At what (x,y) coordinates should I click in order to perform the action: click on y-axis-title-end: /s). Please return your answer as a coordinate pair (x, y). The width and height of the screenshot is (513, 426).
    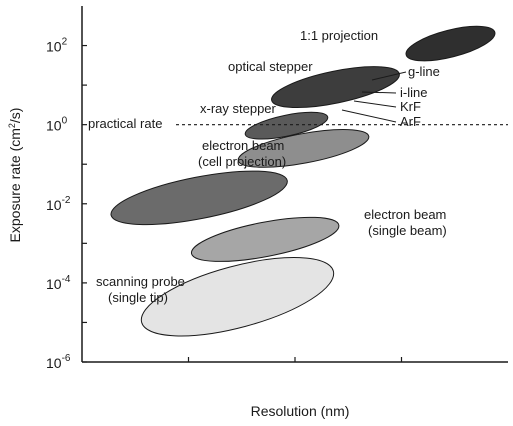
    Looking at the image, I should click on (15, 116).